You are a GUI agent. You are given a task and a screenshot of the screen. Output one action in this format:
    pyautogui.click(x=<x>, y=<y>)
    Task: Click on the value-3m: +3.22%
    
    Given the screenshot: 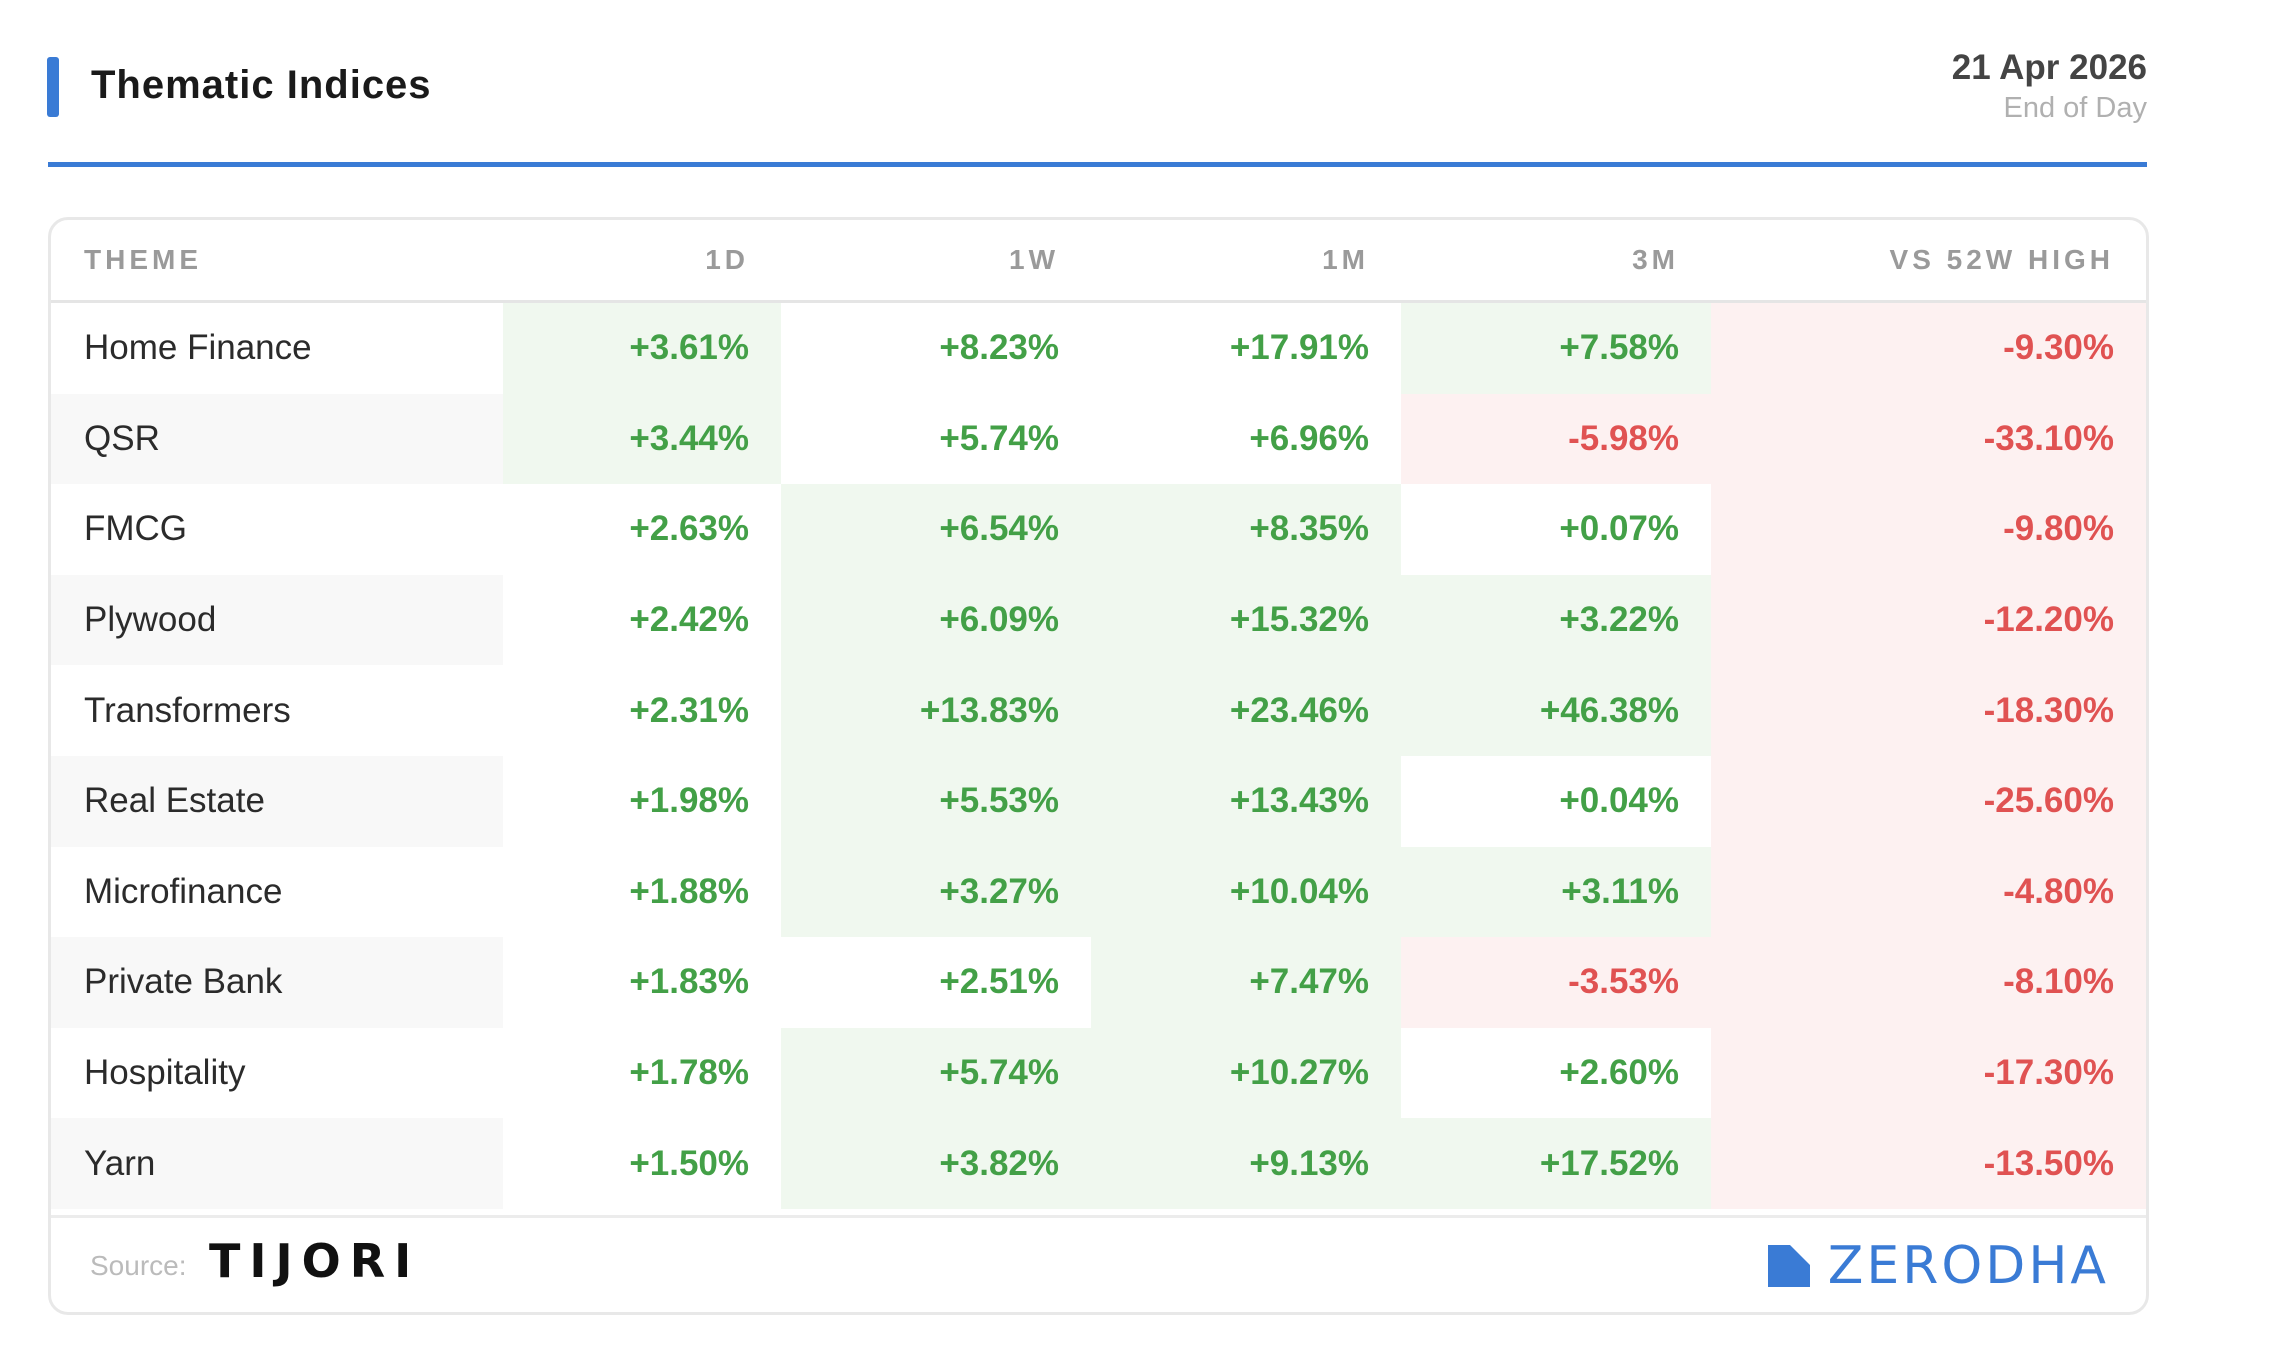 What is the action you would take?
    pyautogui.click(x=1556, y=620)
    